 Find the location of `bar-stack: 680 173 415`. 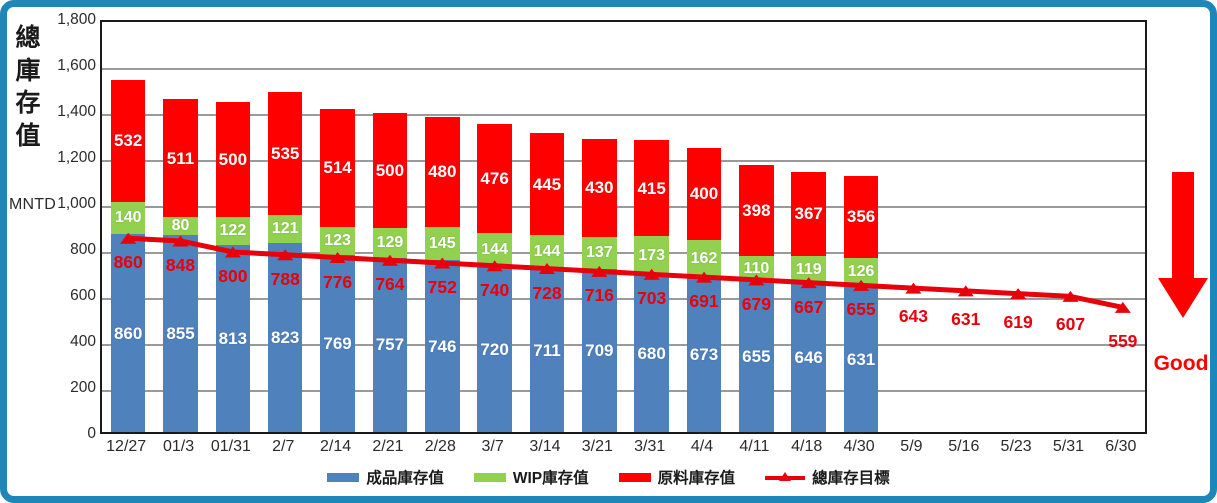

bar-stack: 680 173 415 is located at coordinates (651, 286).